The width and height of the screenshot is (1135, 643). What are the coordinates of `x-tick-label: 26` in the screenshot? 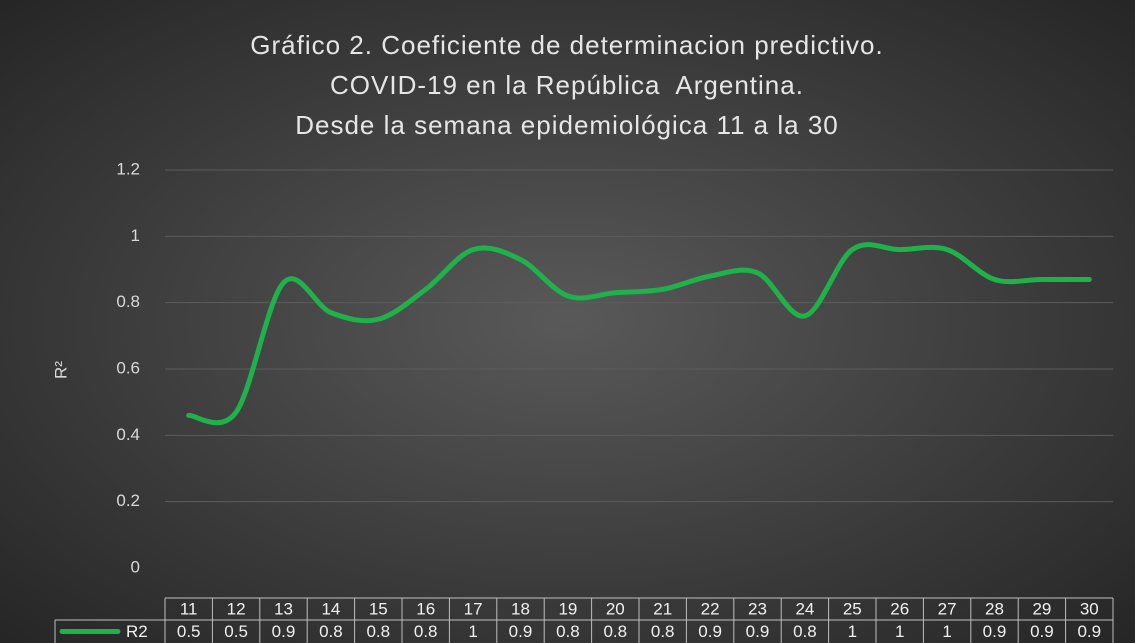 It's located at (899, 608).